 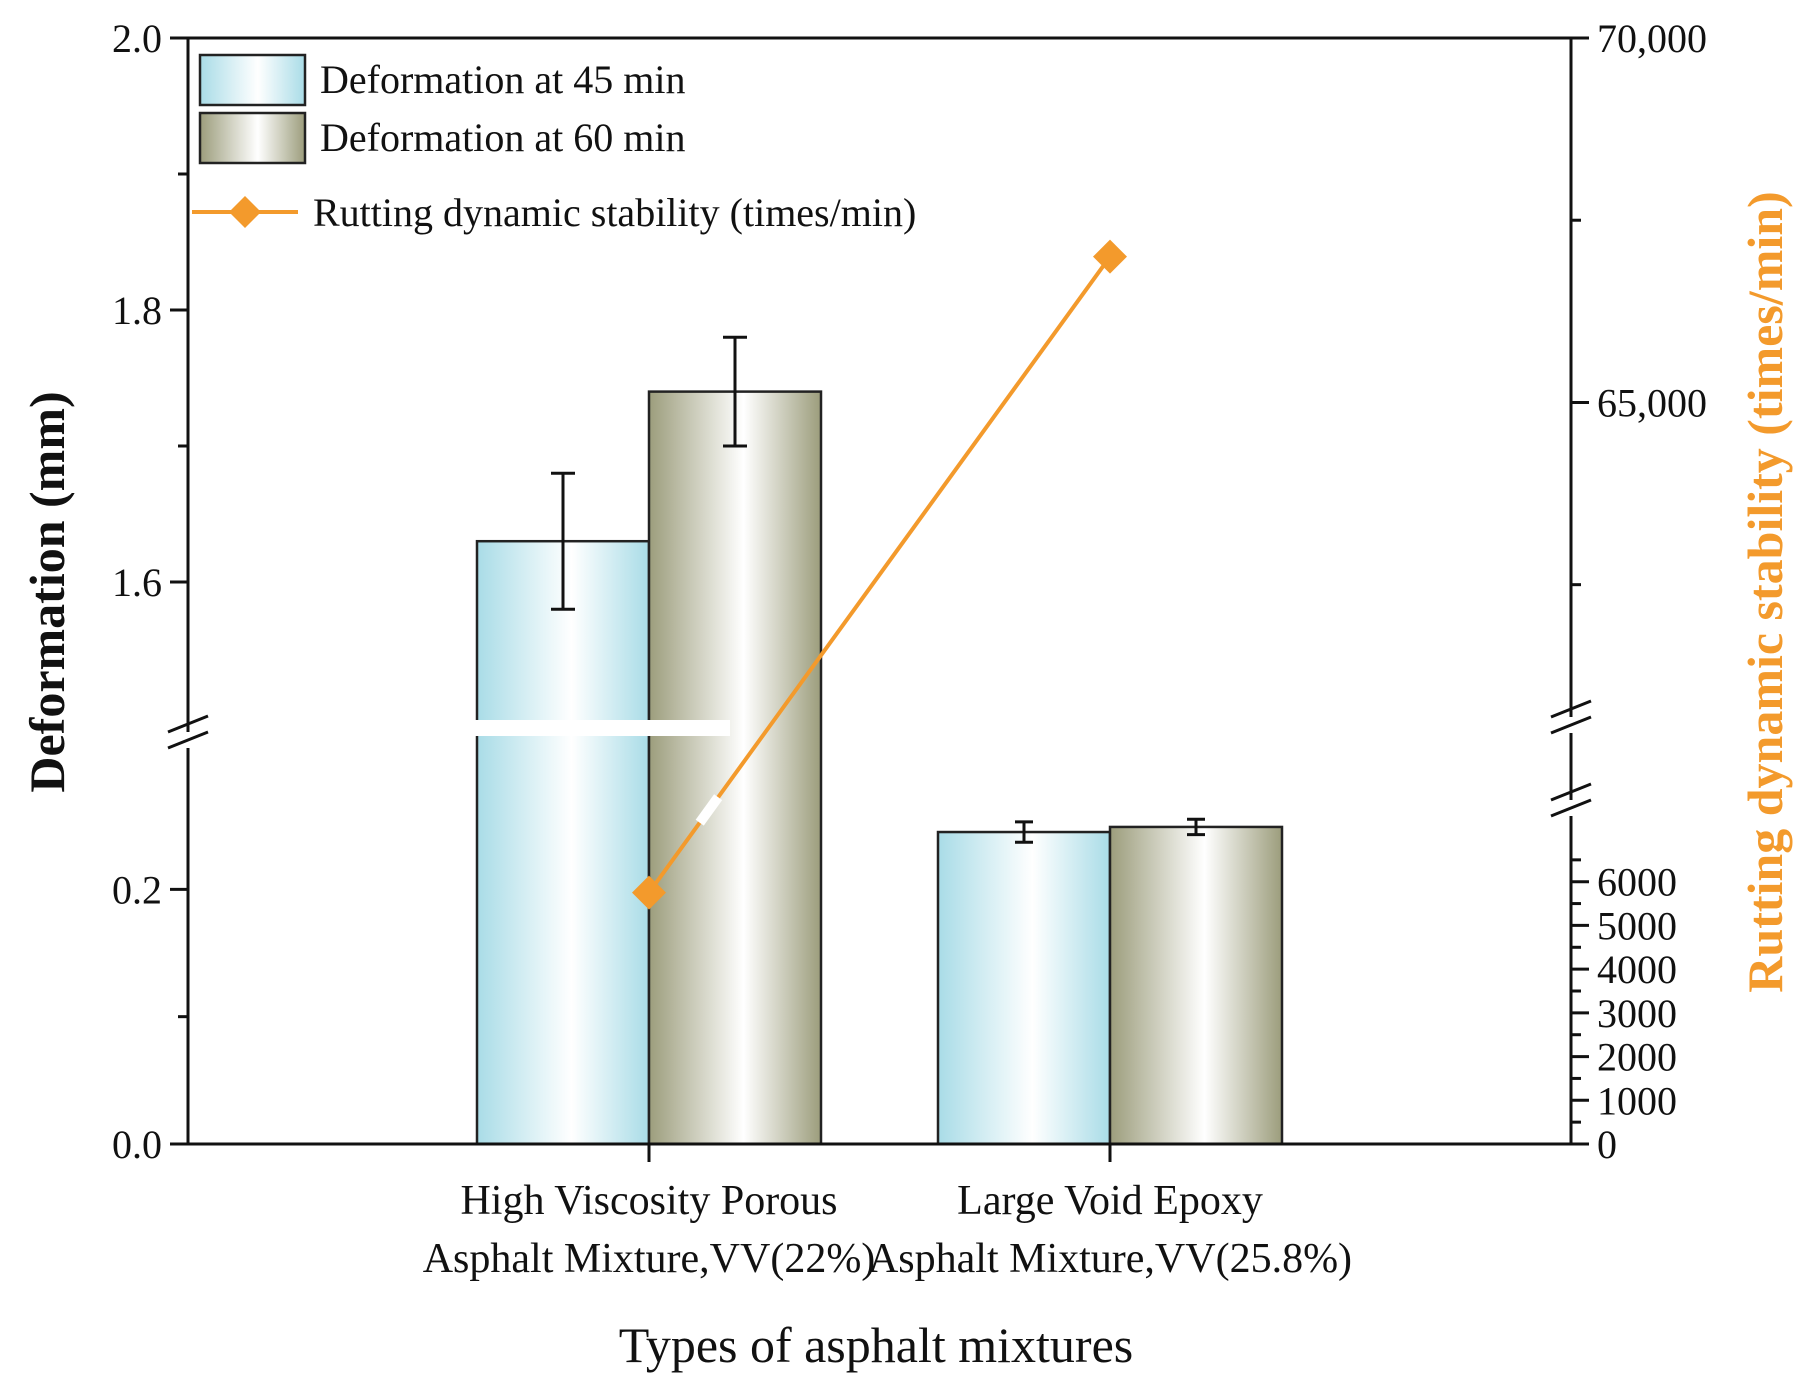 I want to click on left-tick-label-2.0: 2.0, so click(x=137, y=38).